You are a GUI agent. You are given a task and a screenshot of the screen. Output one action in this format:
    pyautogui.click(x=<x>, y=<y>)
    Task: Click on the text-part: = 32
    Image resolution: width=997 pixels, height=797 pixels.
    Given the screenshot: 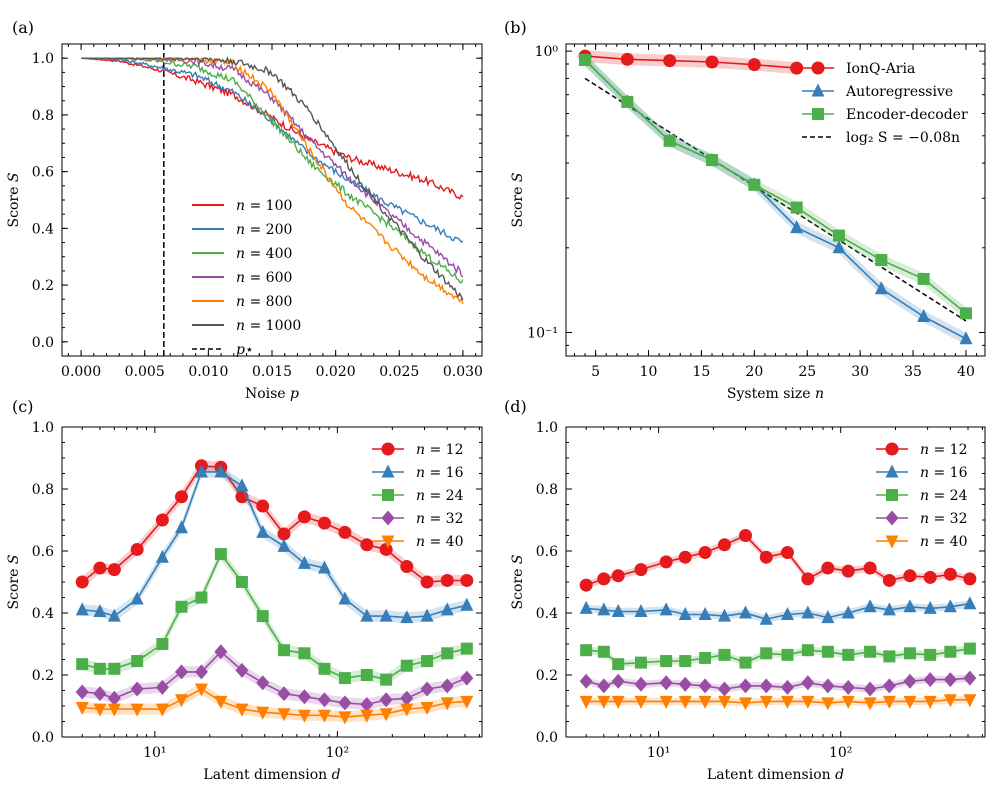 What is the action you would take?
    pyautogui.click(x=444, y=519)
    